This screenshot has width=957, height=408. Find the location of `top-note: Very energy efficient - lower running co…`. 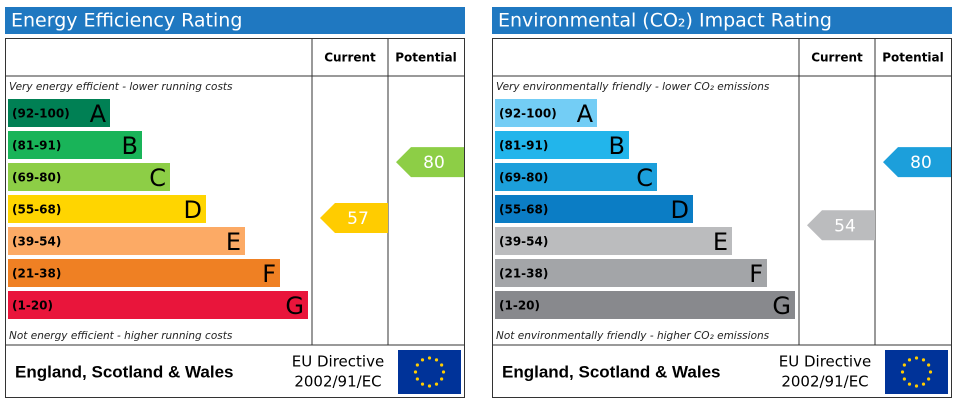

top-note: Very energy efficient - lower running co… is located at coordinates (121, 87).